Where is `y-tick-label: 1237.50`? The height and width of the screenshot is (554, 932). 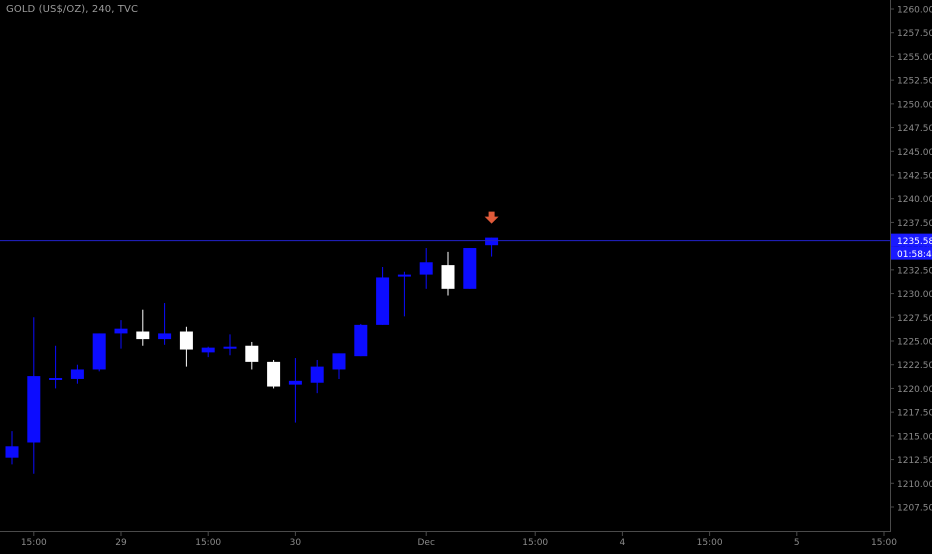 y-tick-label: 1237.50 is located at coordinates (914, 224).